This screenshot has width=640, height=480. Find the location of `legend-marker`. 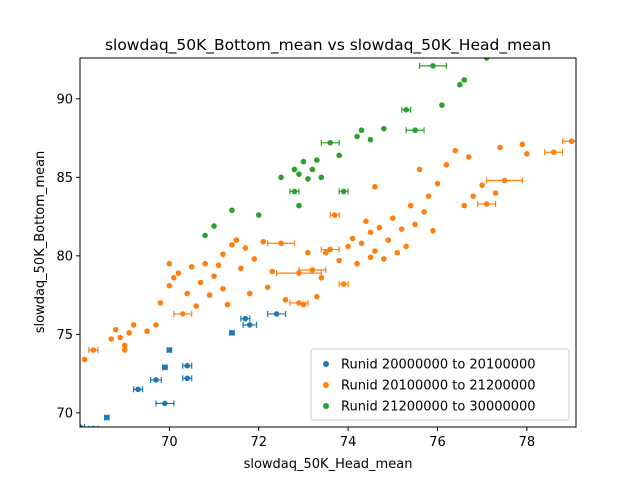

legend-marker is located at coordinates (326, 406).